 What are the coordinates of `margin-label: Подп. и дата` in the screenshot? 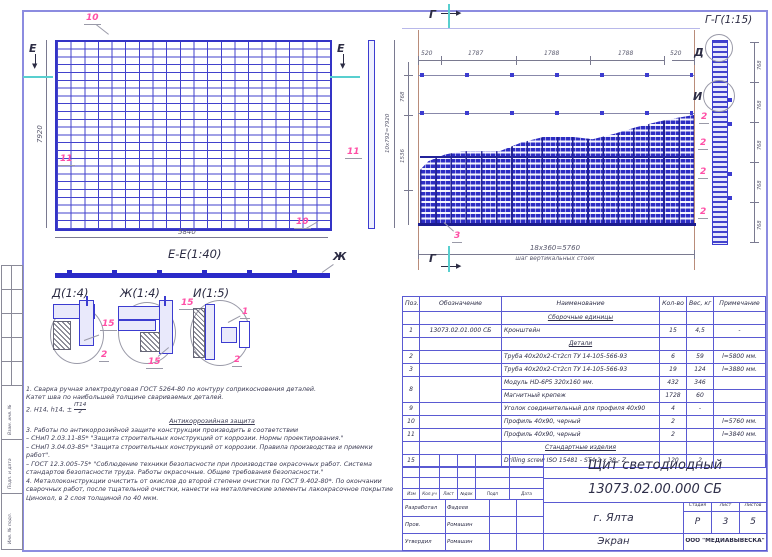 It's located at (10, 473).